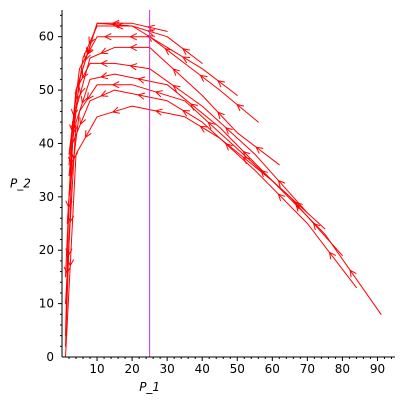 The height and width of the screenshot is (400, 400). Describe the element at coordinates (46, 90) in the screenshot. I see `y-tick-label: 50` at that location.